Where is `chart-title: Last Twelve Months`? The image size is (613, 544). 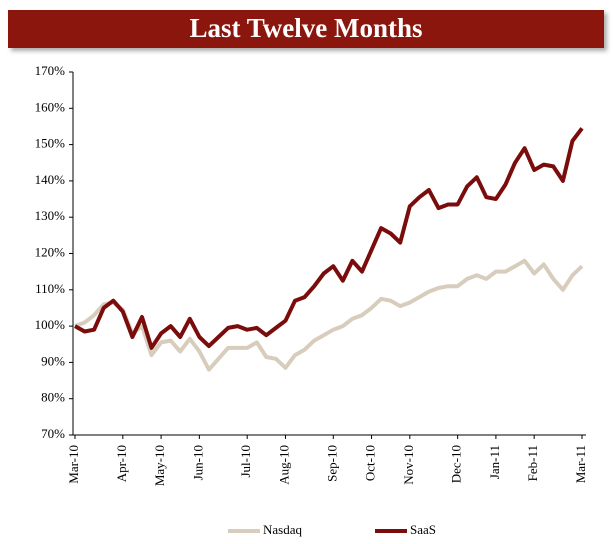 chart-title: Last Twelve Months is located at coordinates (305, 28).